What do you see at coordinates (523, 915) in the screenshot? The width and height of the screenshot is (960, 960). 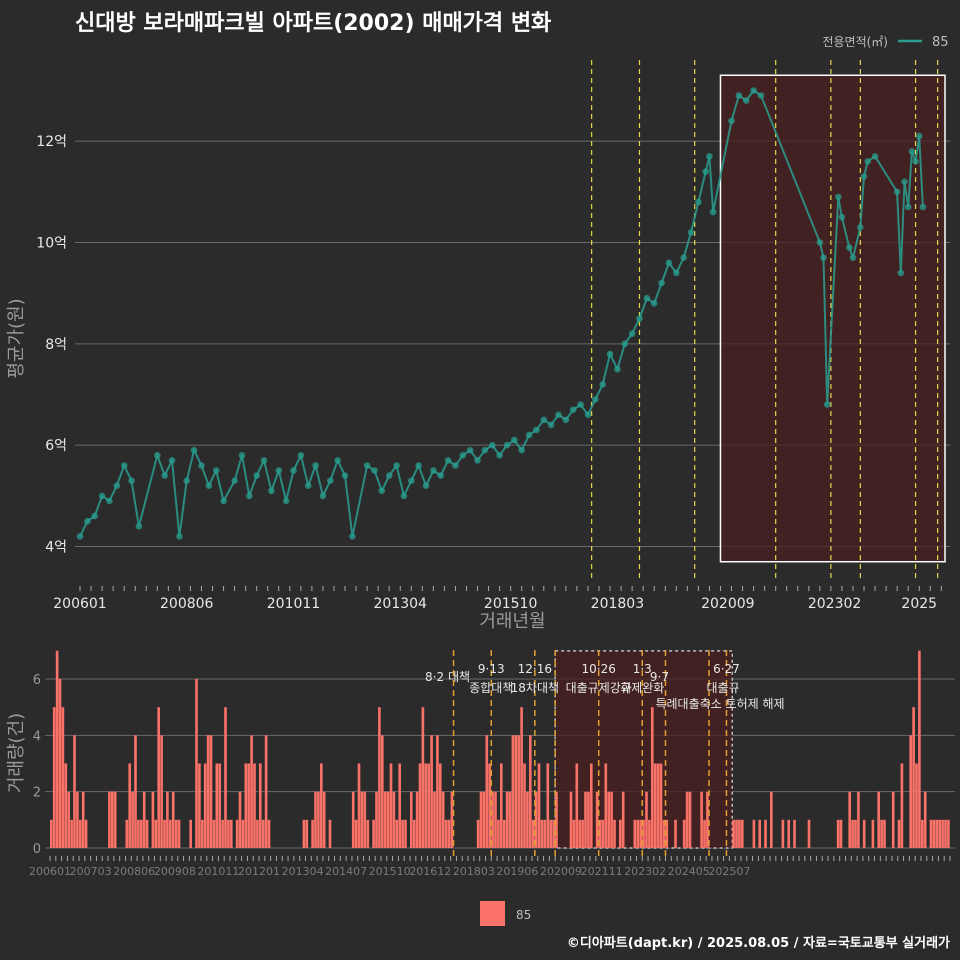 I see `legend-bar-label: 85` at bounding box center [523, 915].